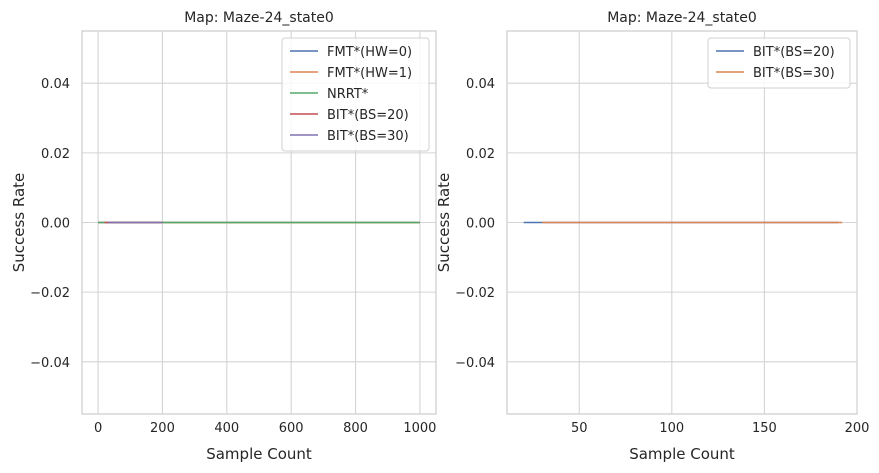 This screenshot has height=473, width=879. What do you see at coordinates (369, 73) in the screenshot?
I see `legend-label: FMT*(HW=1)` at bounding box center [369, 73].